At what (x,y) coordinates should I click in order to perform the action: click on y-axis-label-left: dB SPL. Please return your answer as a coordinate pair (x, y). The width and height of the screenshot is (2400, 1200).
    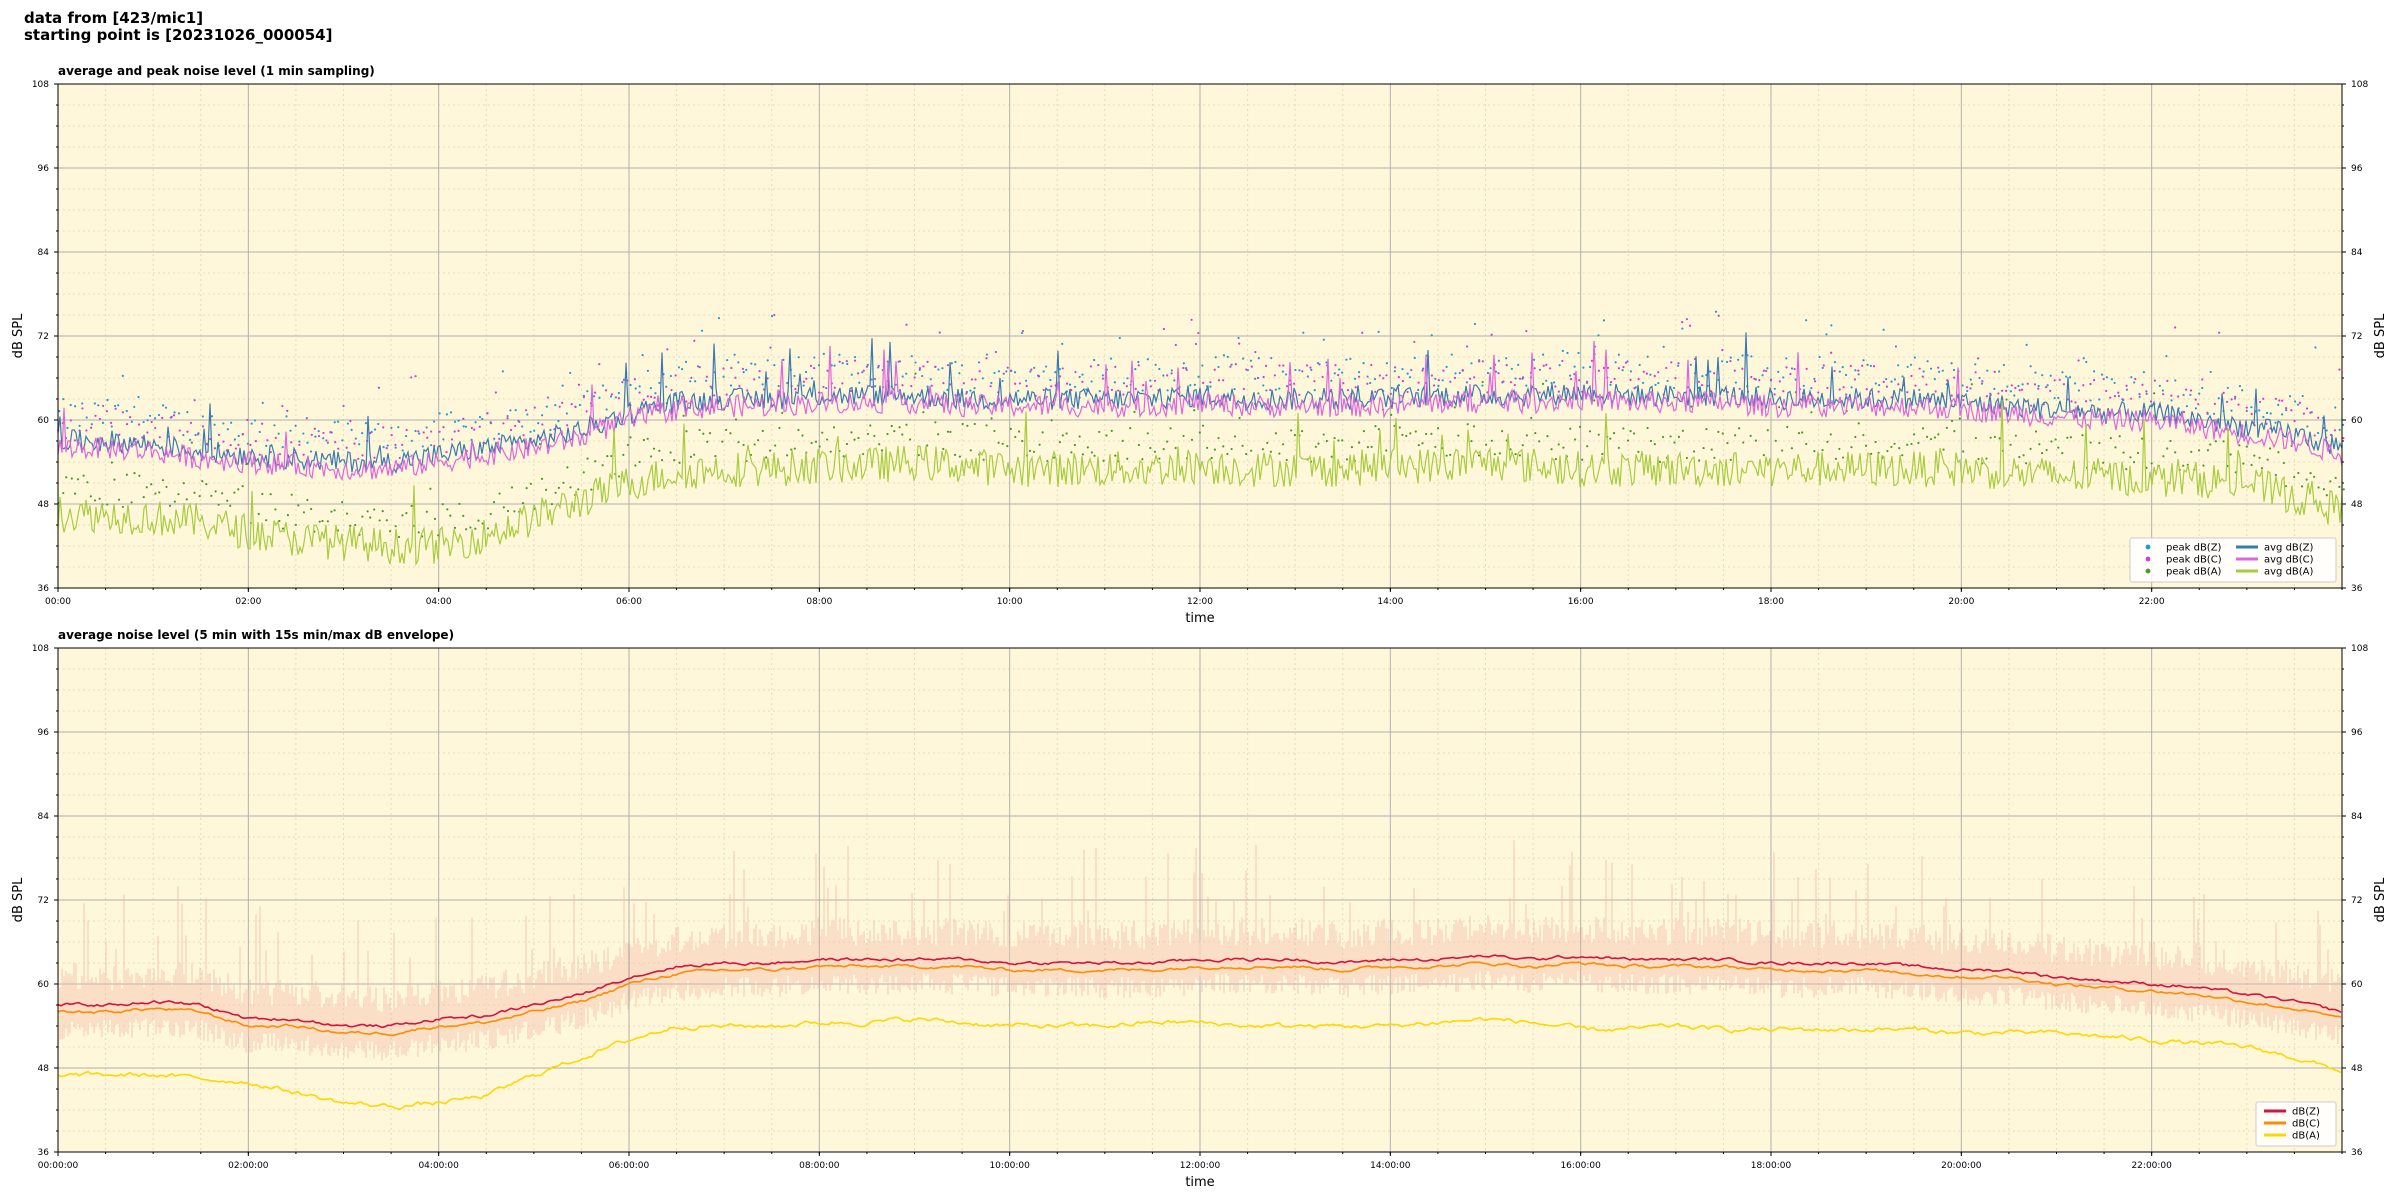
    Looking at the image, I should click on (18, 899).